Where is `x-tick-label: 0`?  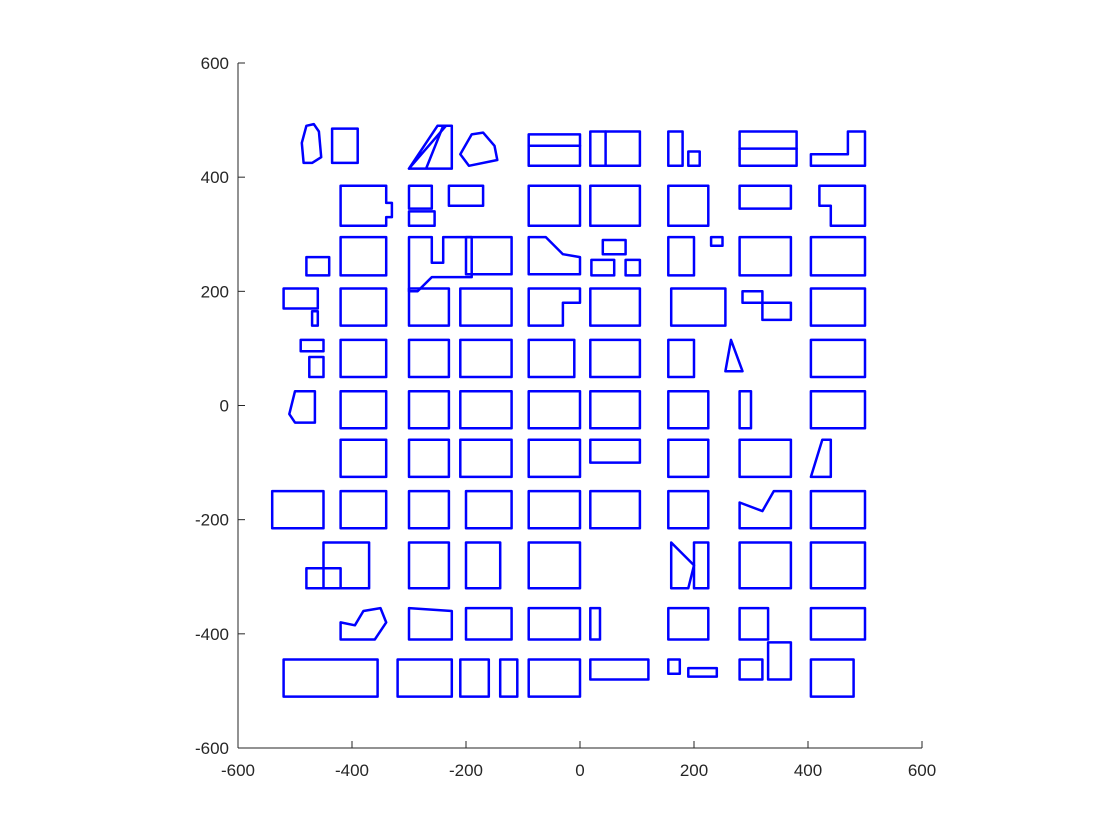 x-tick-label: 0 is located at coordinates (579, 770).